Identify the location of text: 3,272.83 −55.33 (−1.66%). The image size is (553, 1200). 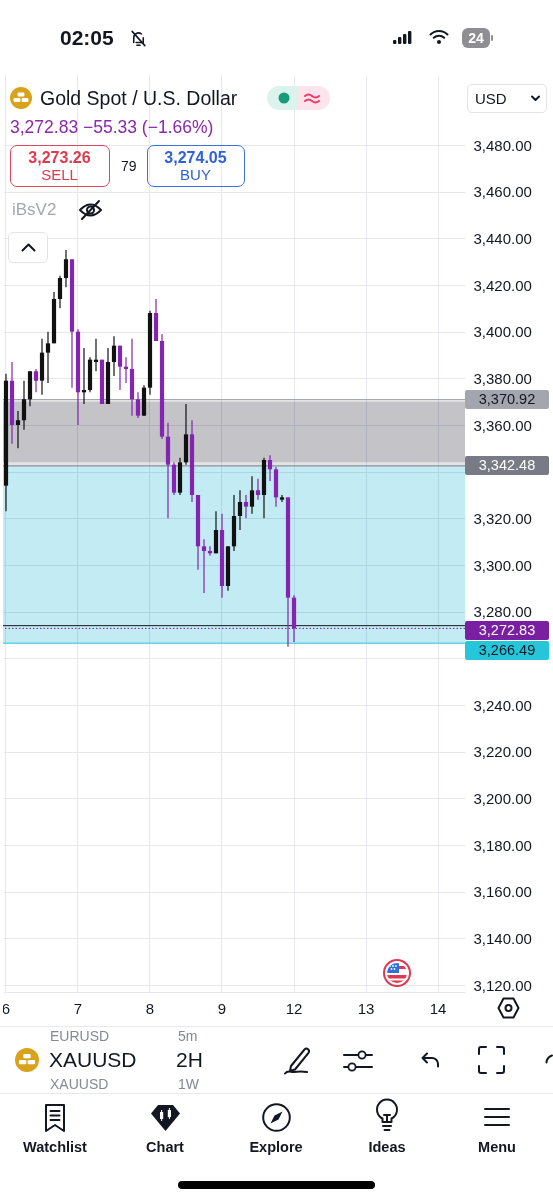
(112, 127).